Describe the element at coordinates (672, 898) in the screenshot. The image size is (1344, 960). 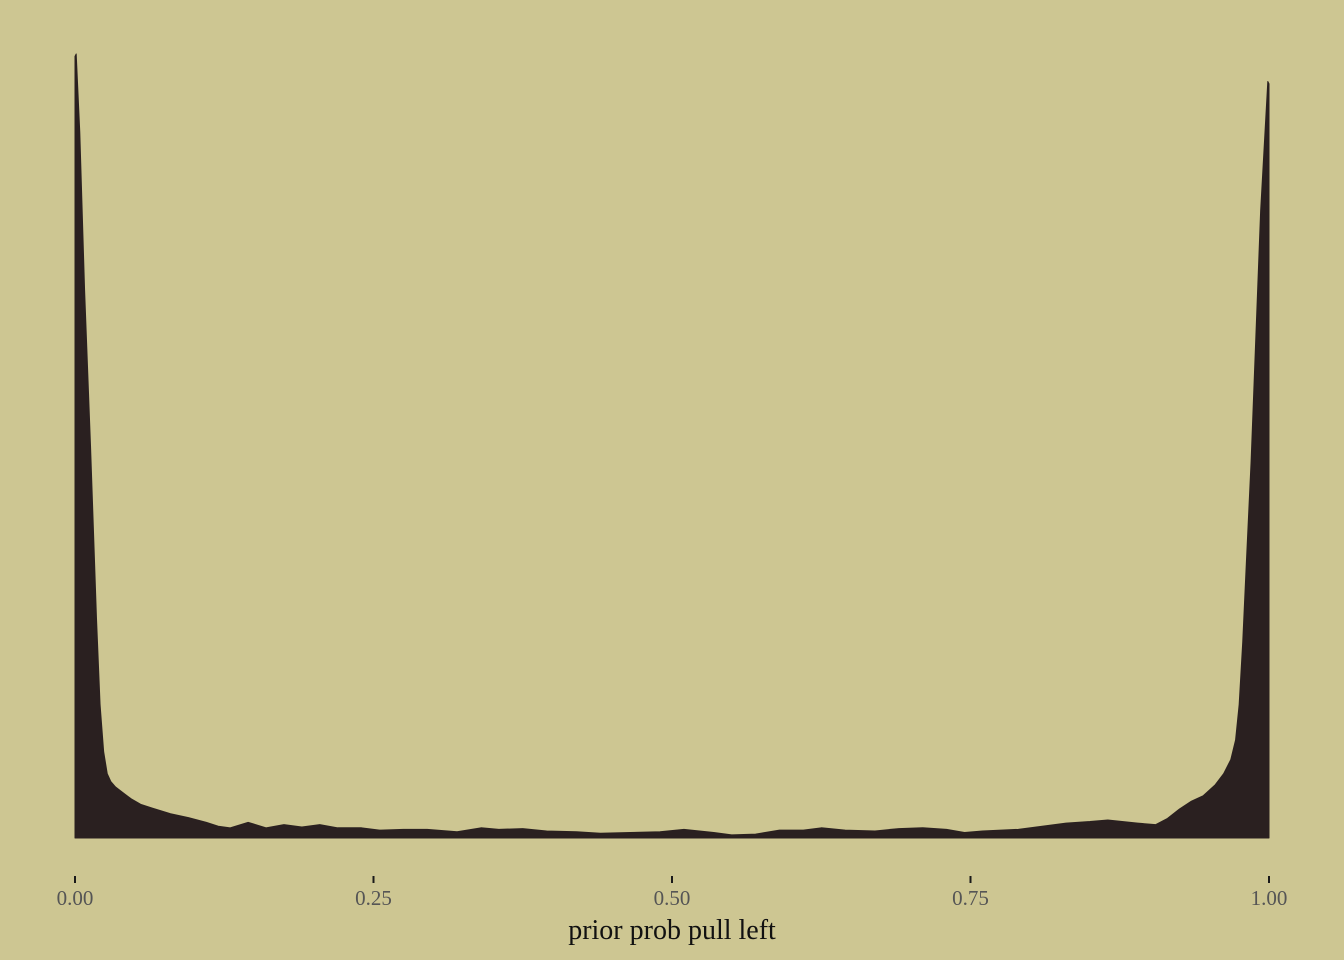
I see `x-tick-label: 0.50` at that location.